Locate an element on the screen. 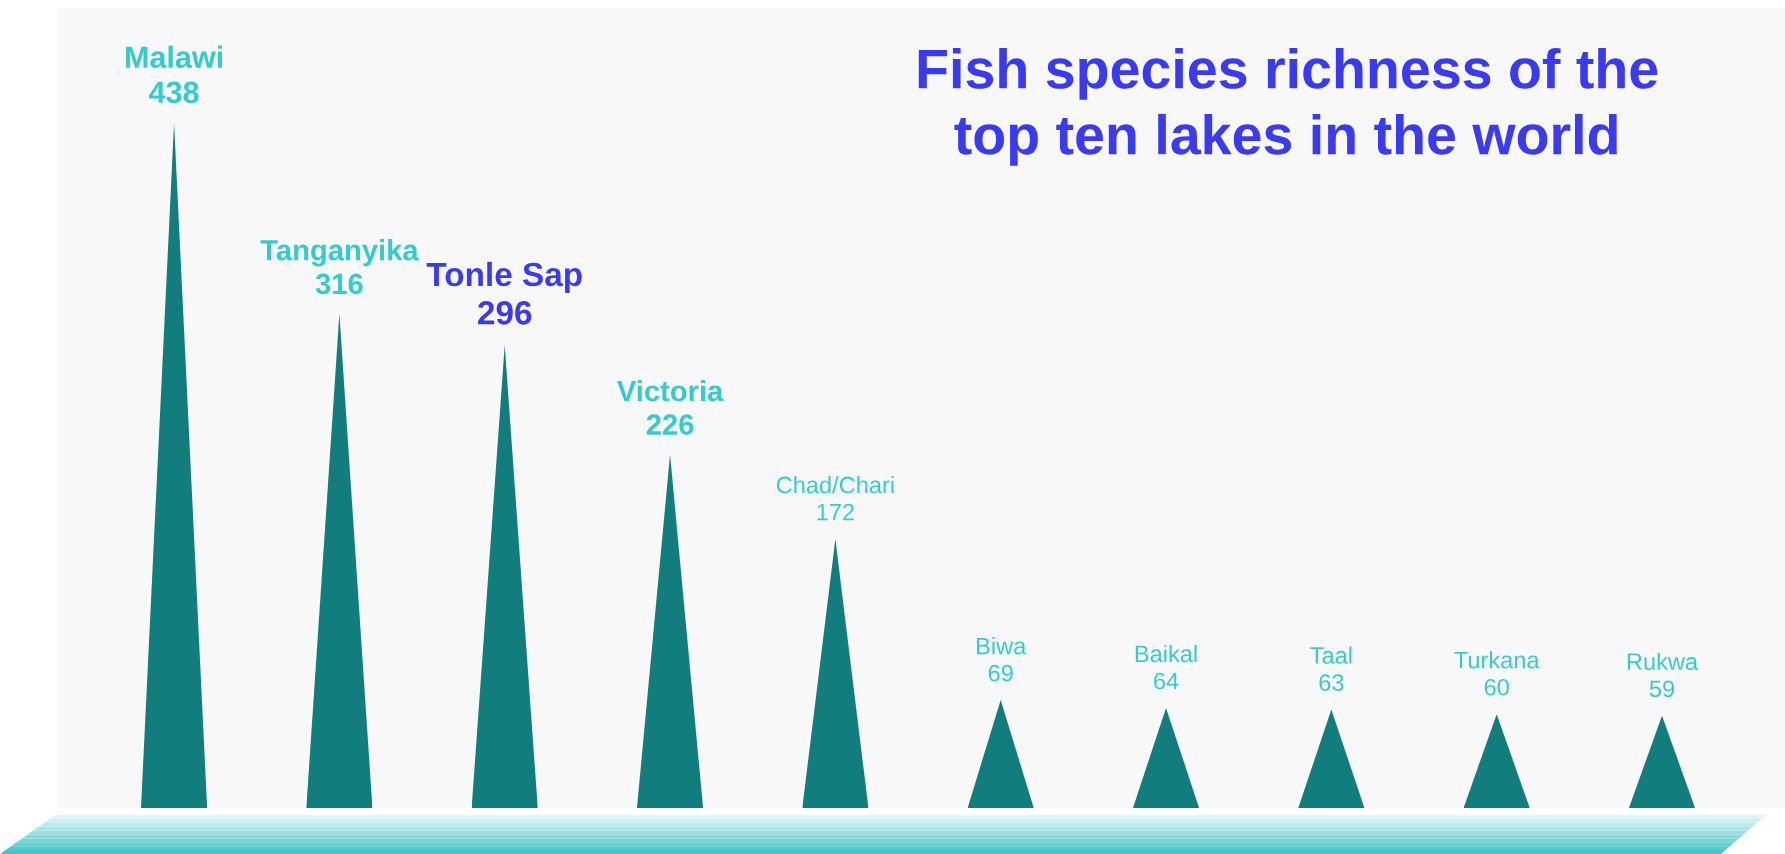 The height and width of the screenshot is (854, 1785). data-label: Rukwa 59 is located at coordinates (1663, 675).